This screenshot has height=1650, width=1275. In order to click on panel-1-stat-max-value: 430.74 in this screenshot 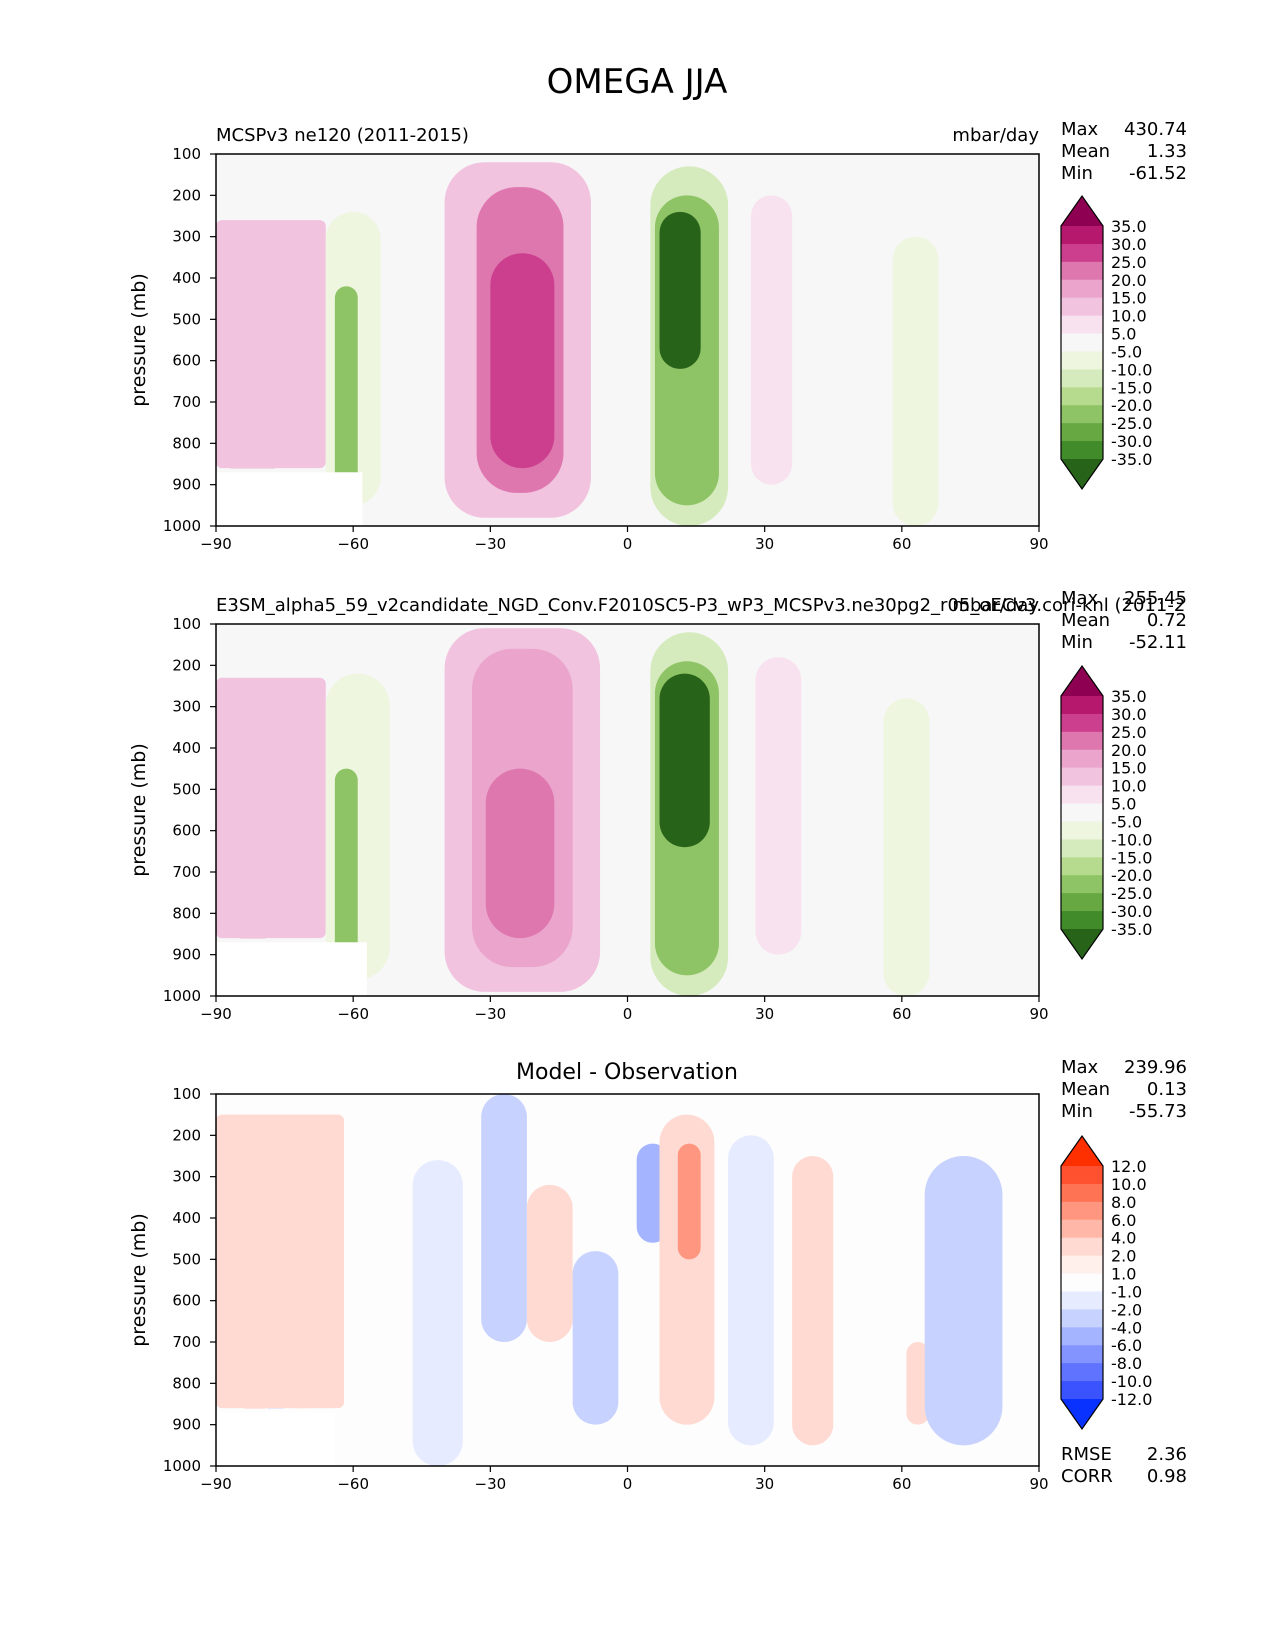, I will do `click(1155, 129)`.